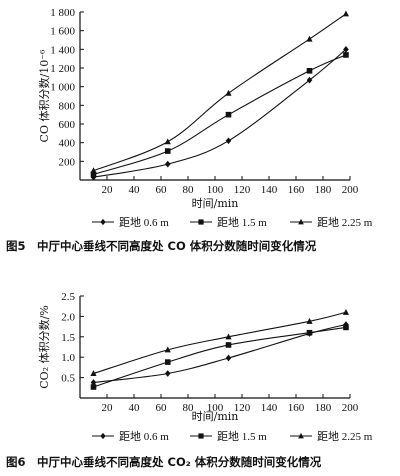  I want to click on y-tick-label: 200, so click(67, 162).